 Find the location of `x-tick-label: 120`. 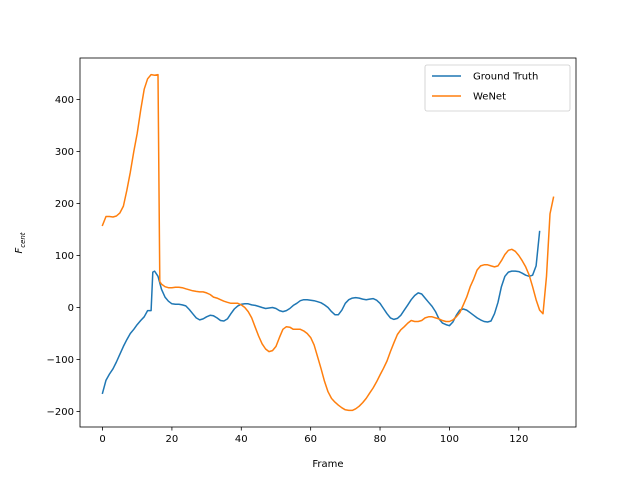

x-tick-label: 120 is located at coordinates (518, 439).